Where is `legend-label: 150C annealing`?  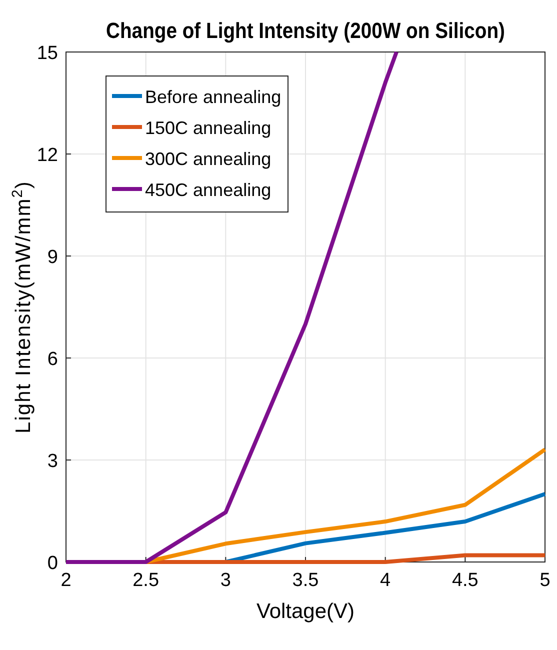
legend-label: 150C annealing is located at coordinates (208, 128).